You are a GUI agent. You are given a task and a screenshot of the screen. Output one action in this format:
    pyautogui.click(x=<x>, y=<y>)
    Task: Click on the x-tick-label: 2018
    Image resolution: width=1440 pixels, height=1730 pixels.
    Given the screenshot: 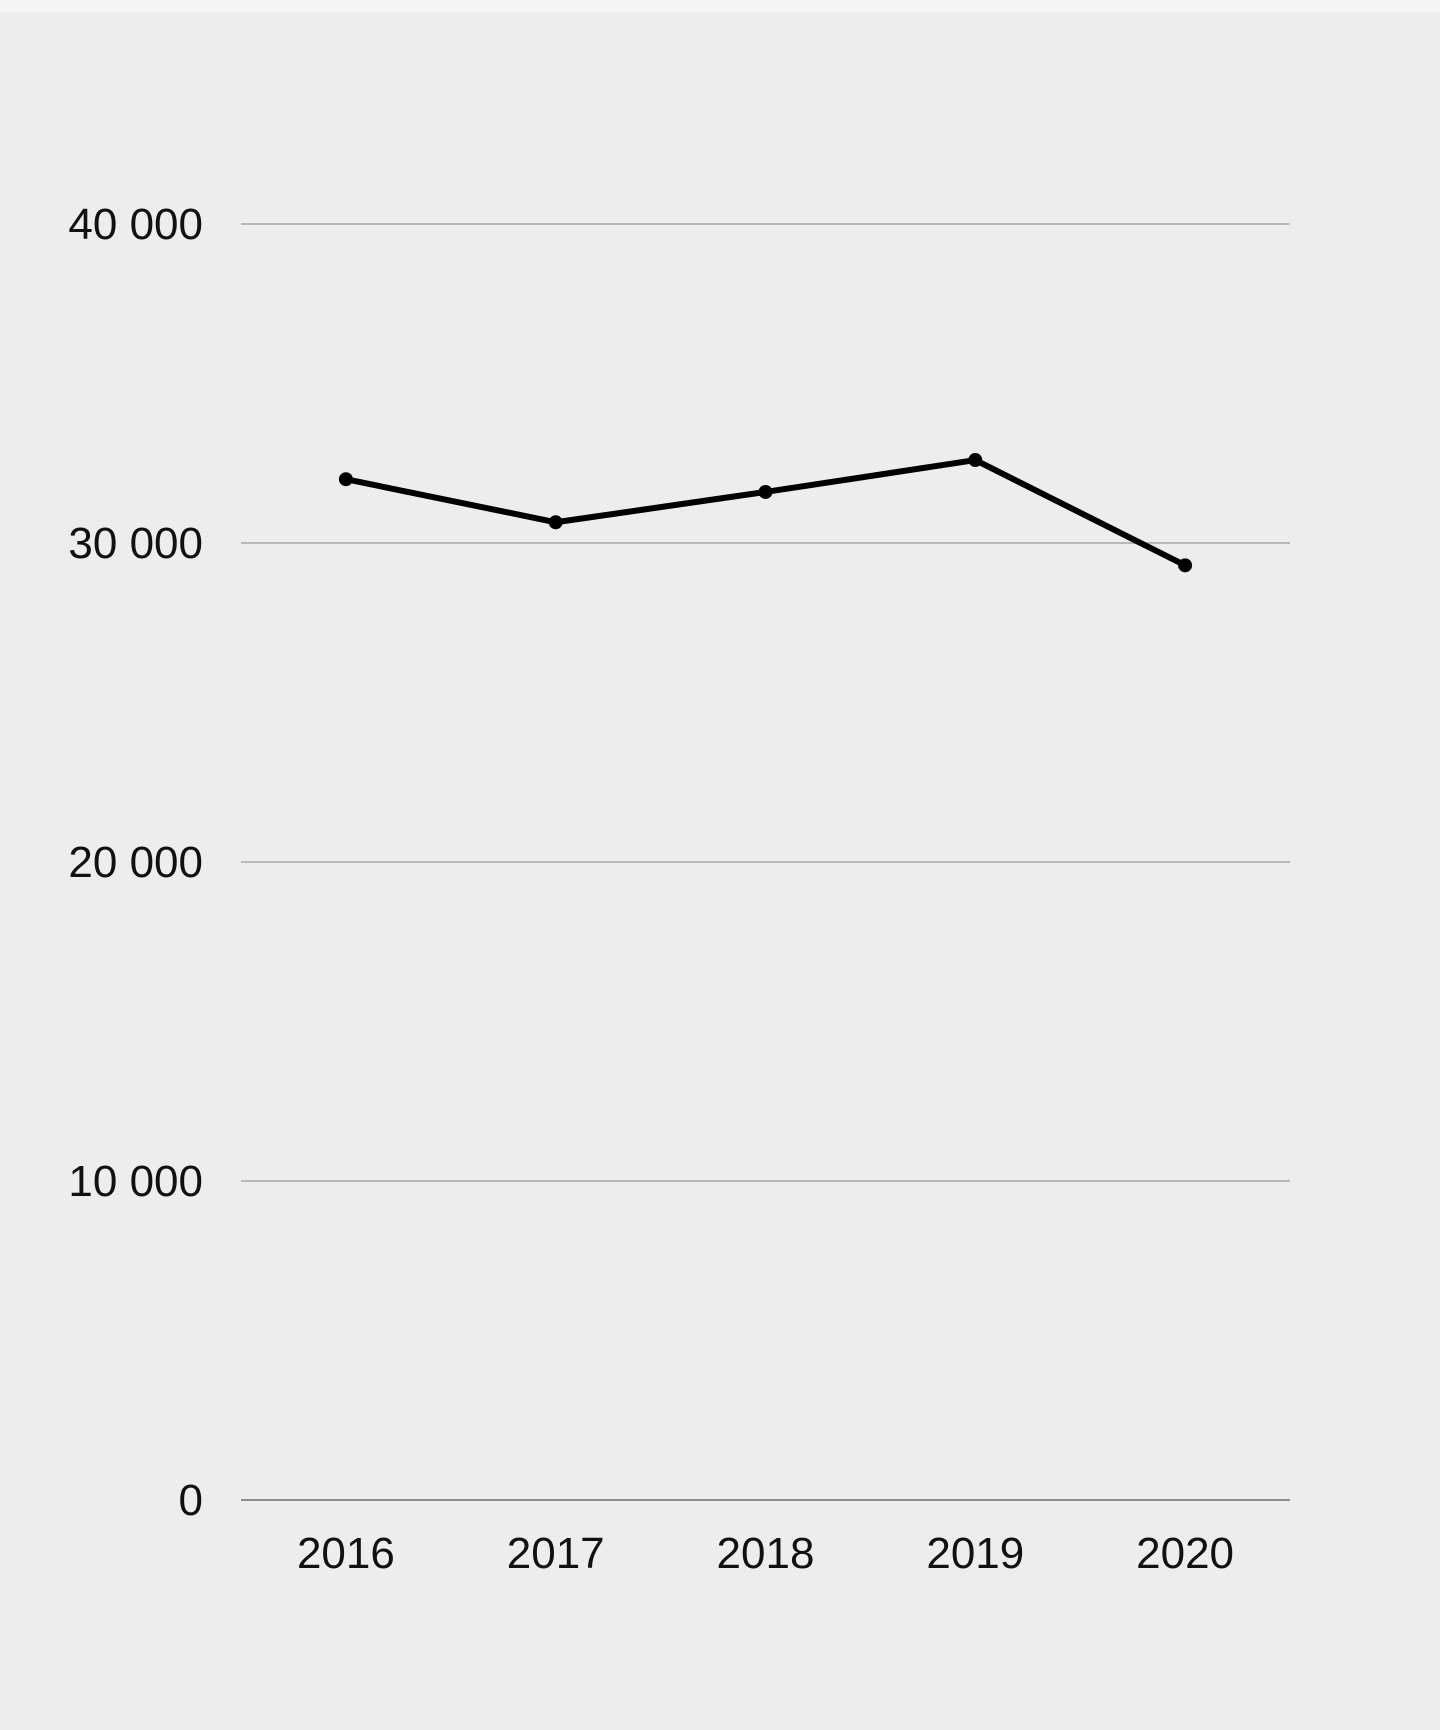 What is the action you would take?
    pyautogui.click(x=766, y=1553)
    